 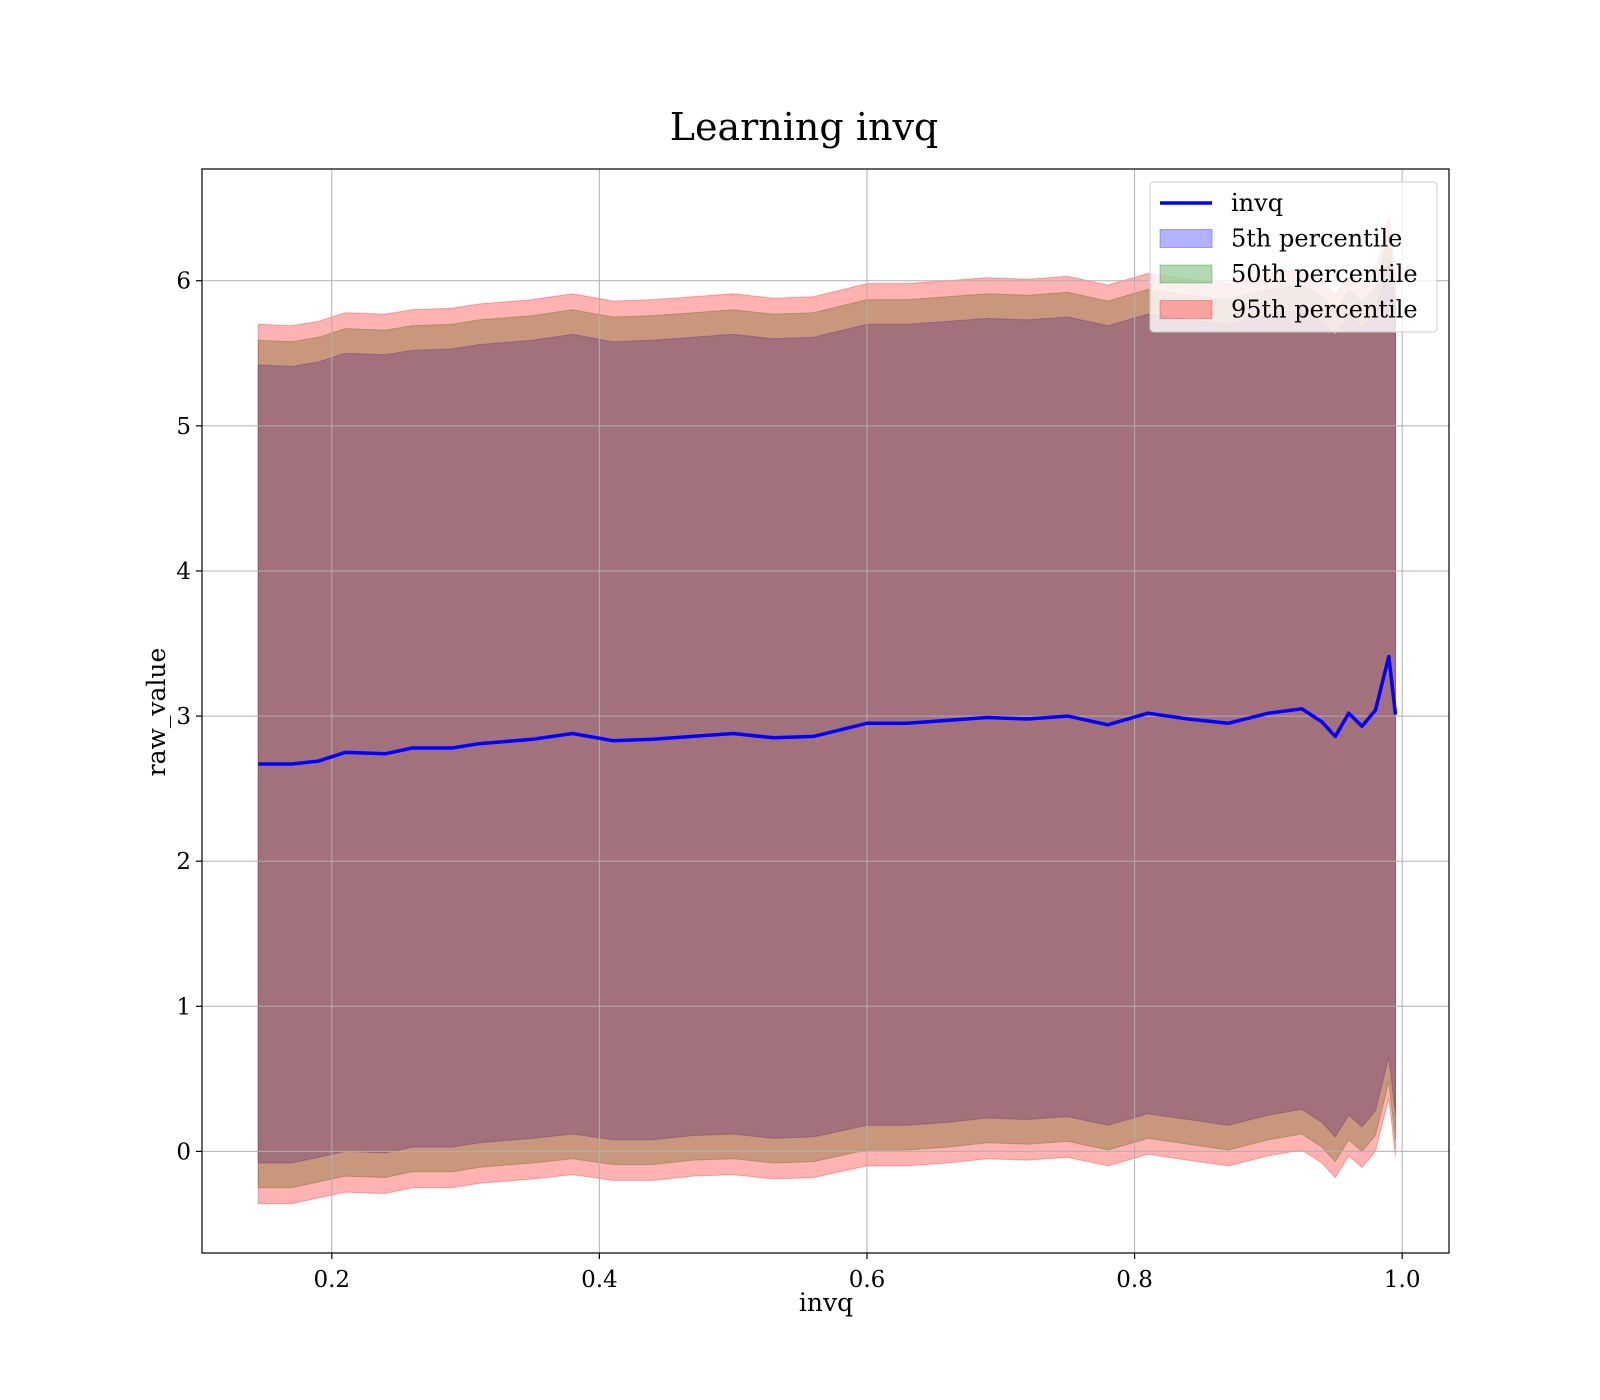 I want to click on legend-box, so click(x=1293, y=257).